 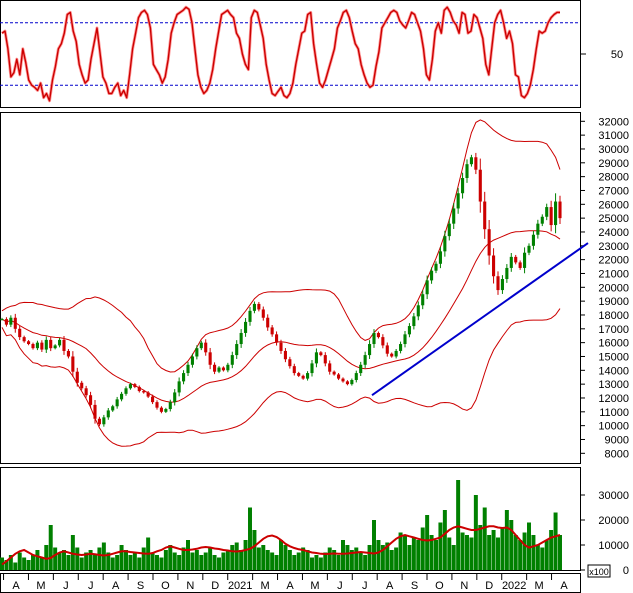 What do you see at coordinates (614, 413) in the screenshot?
I see `price-tick-label-3: 11000` at bounding box center [614, 413].